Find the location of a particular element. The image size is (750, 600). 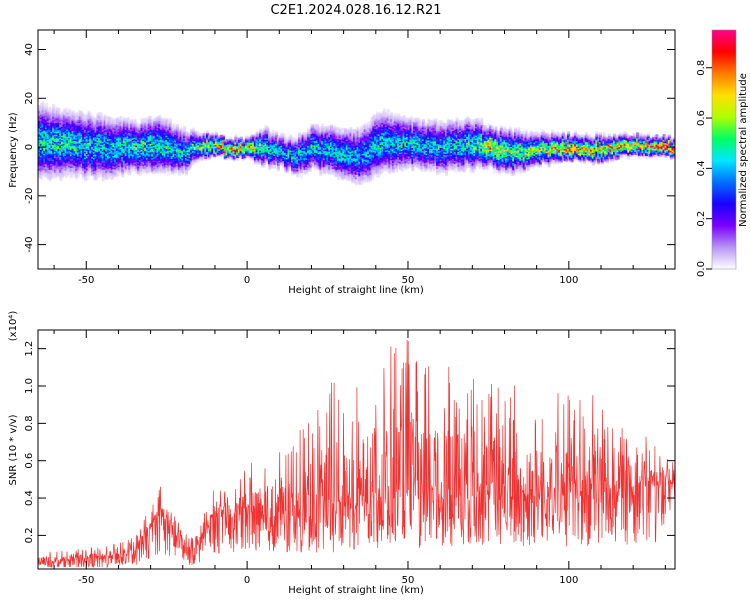

figure-title: C2E1.2024.028.16.12.R21 is located at coordinates (355, 10).